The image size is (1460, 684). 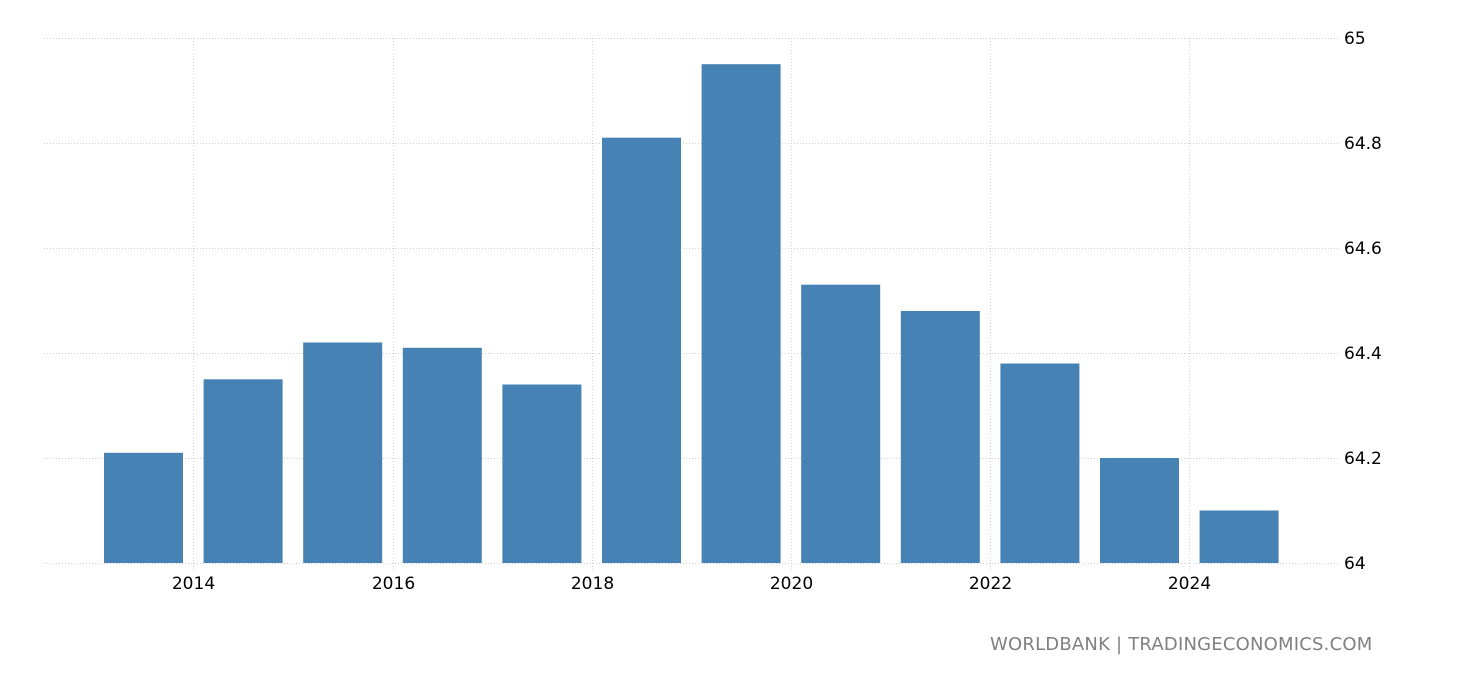 I want to click on source-attribution: WORLDBANK | TRADINGECONOMICS.COM, so click(x=1181, y=644).